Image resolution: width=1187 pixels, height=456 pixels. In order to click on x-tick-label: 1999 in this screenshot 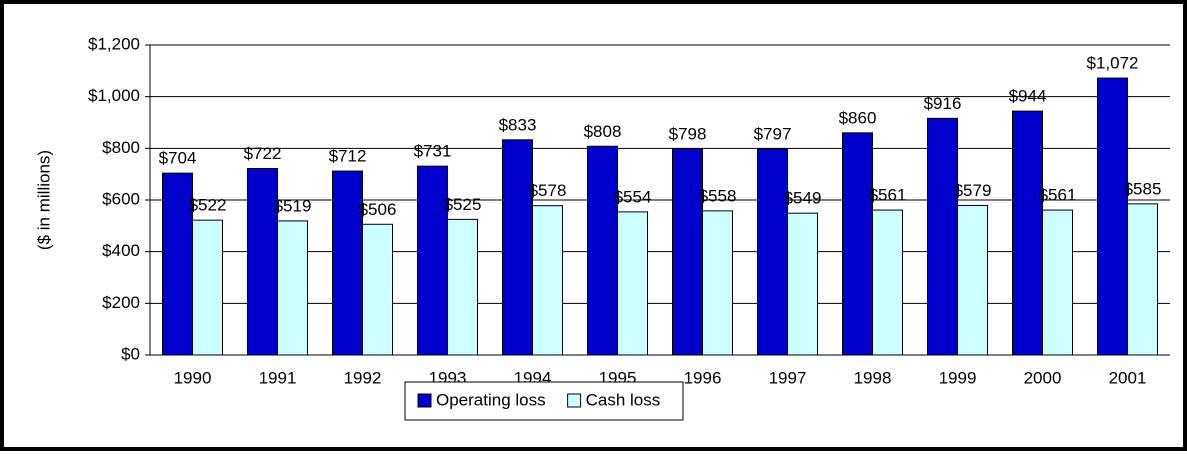, I will do `click(958, 377)`.